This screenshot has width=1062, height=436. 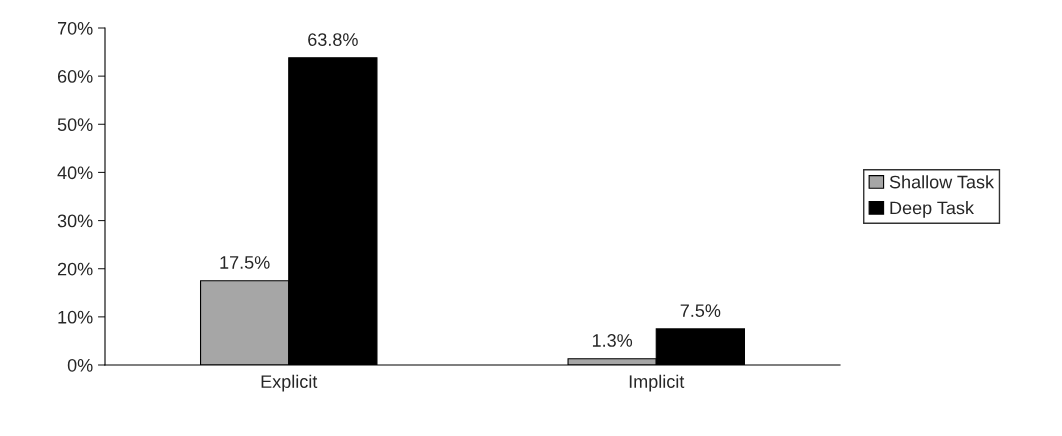 I want to click on y-tick-label: 0%, so click(x=80, y=365).